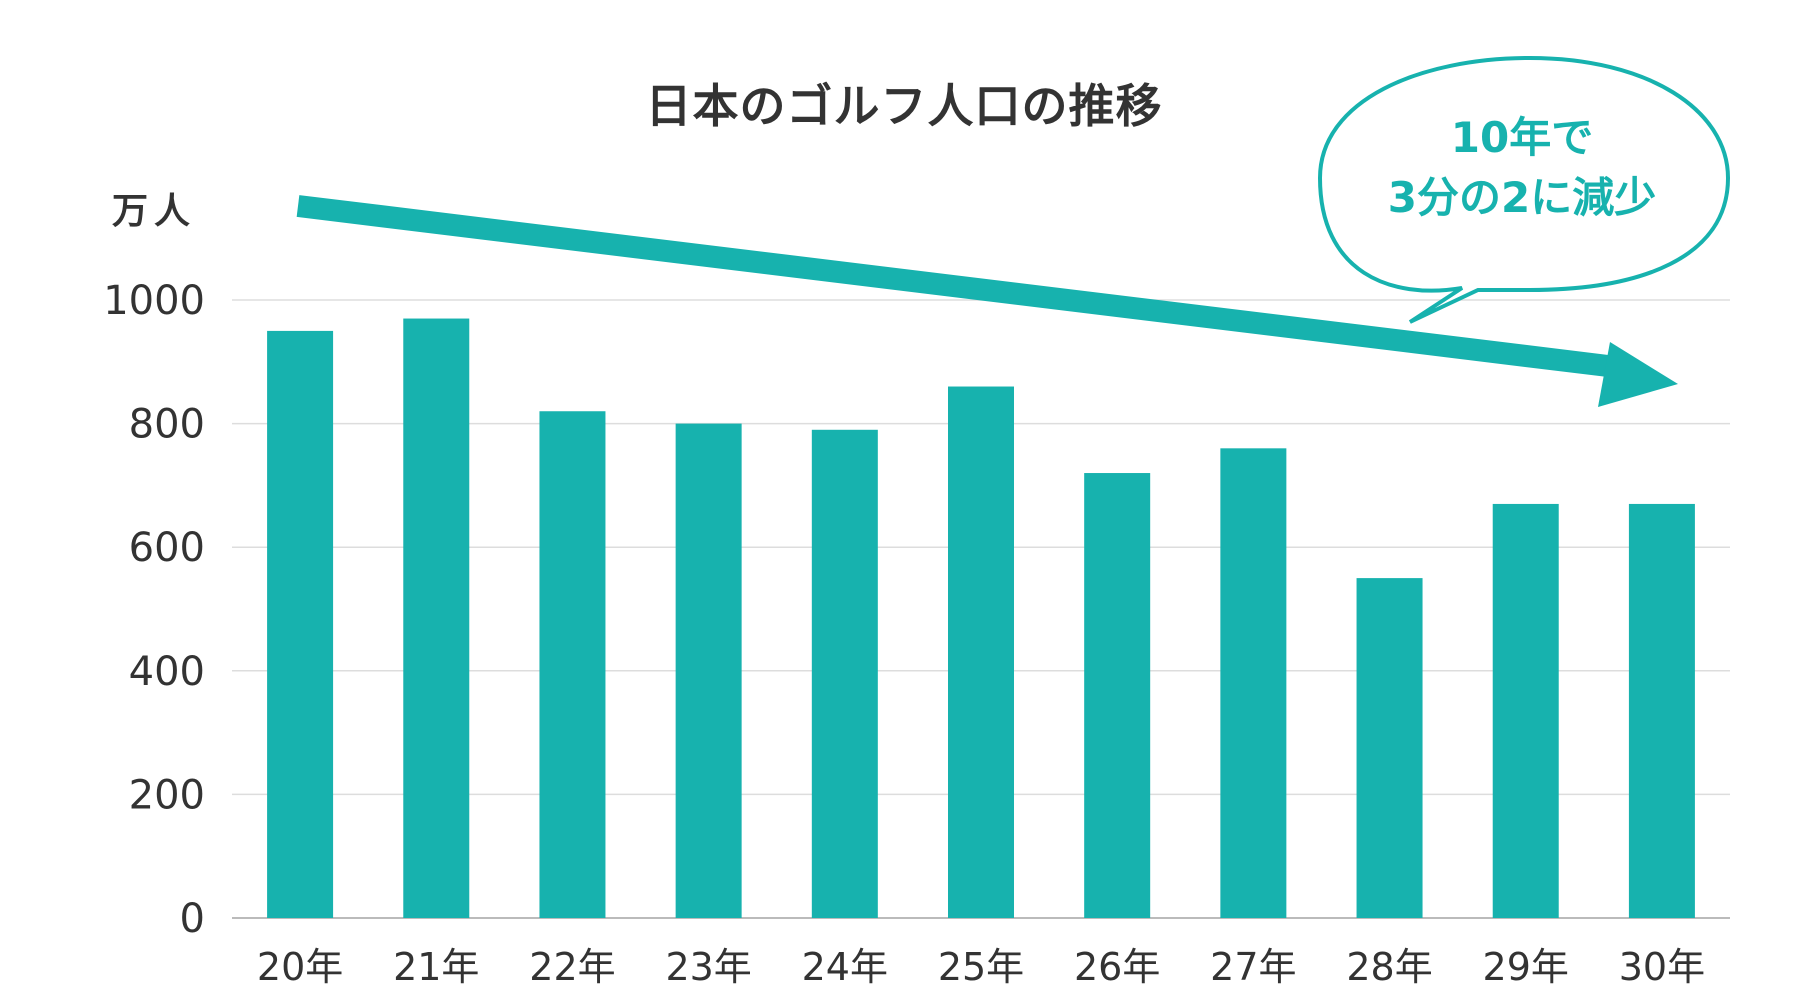 The width and height of the screenshot is (1808, 999). I want to click on trend-arrow-head, so click(1638, 374).